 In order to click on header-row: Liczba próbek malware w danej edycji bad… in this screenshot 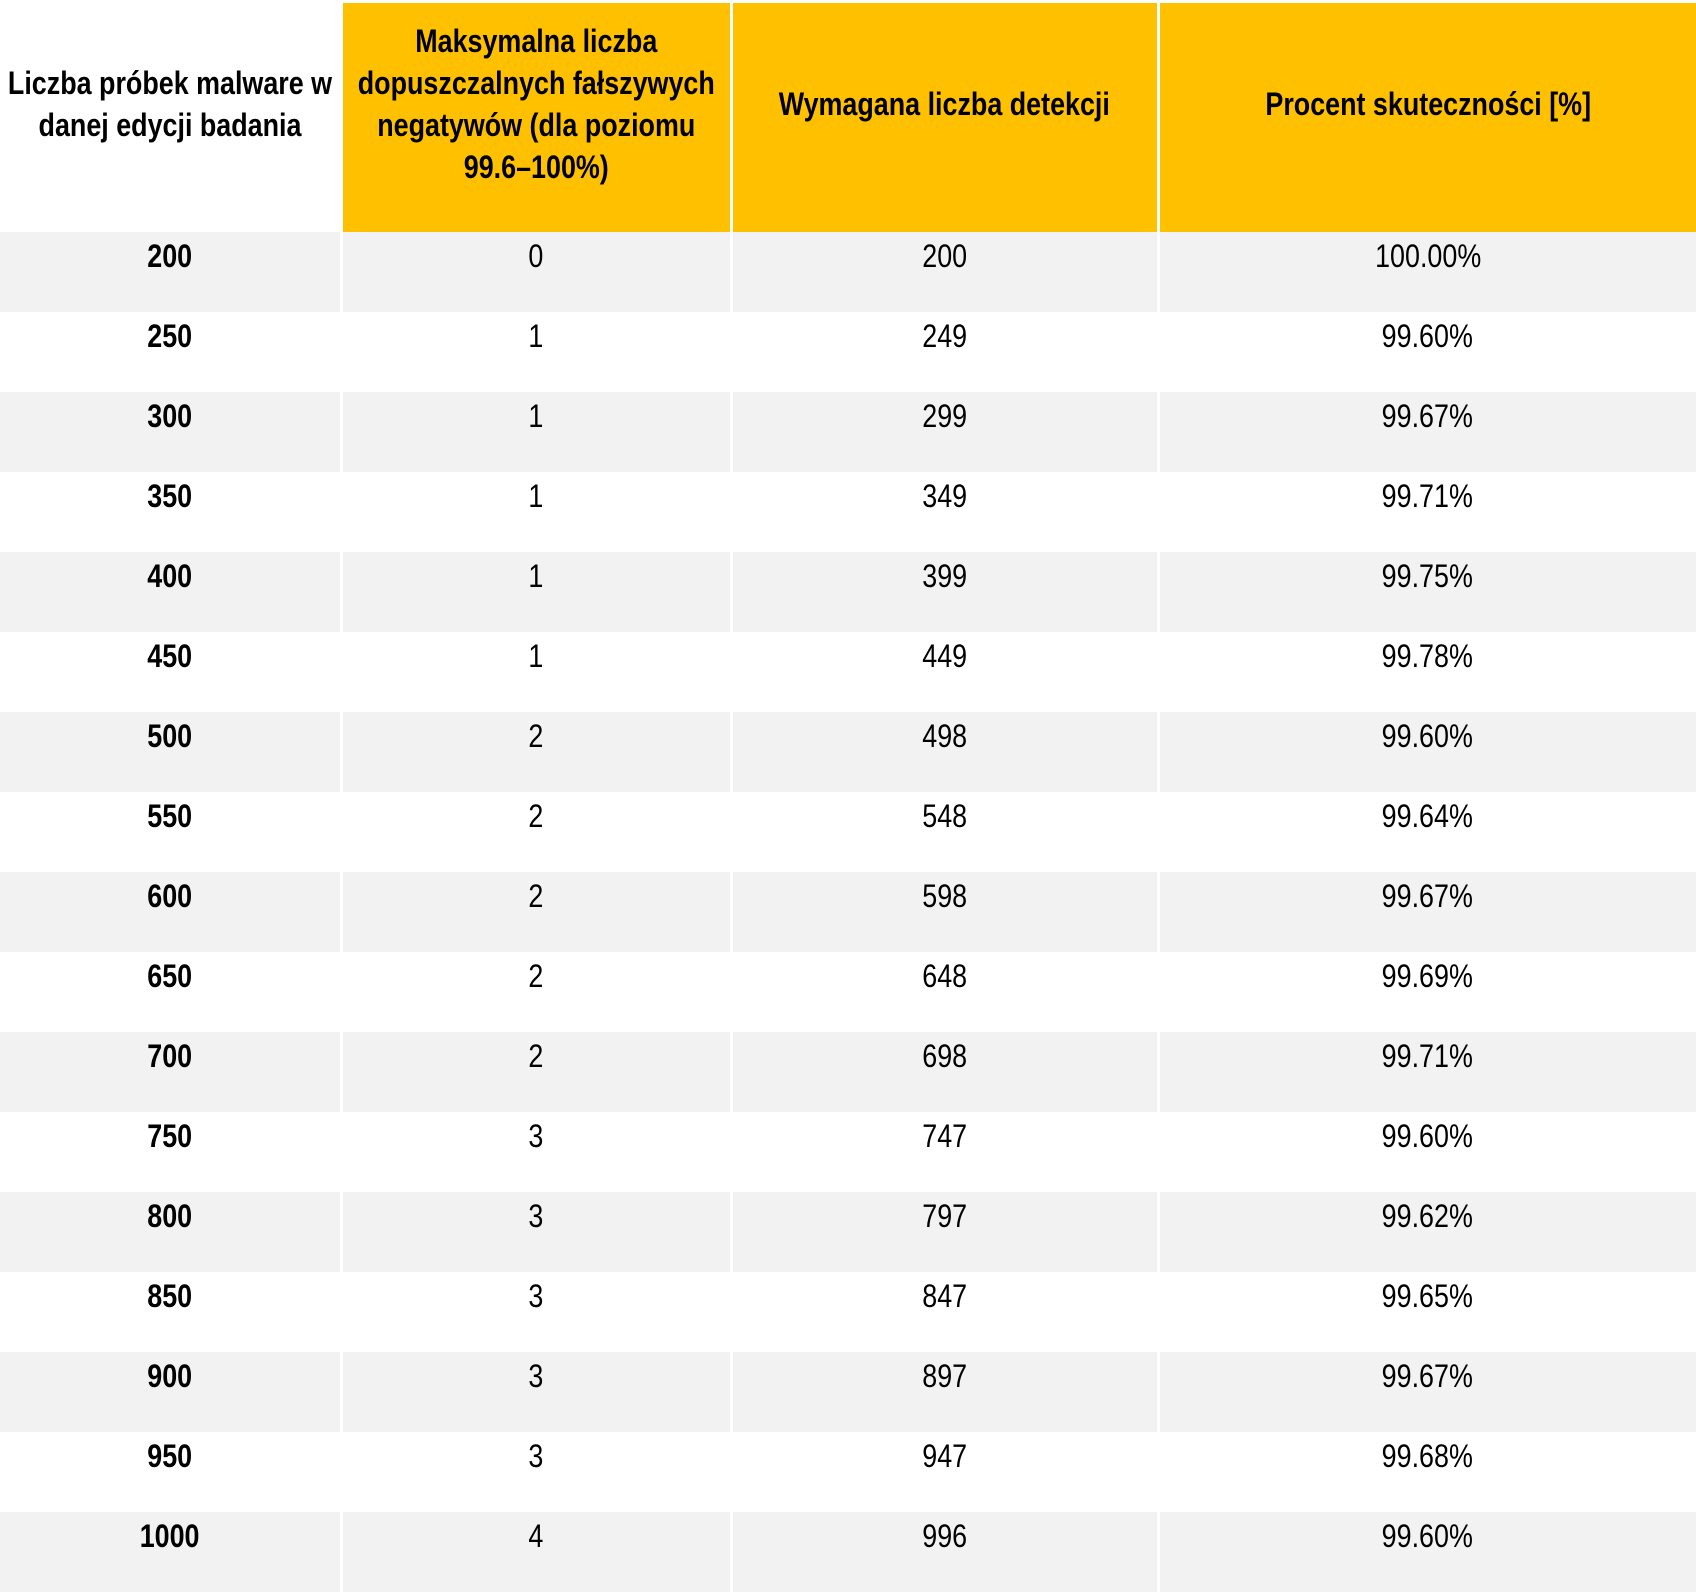, I will do `click(848, 116)`.